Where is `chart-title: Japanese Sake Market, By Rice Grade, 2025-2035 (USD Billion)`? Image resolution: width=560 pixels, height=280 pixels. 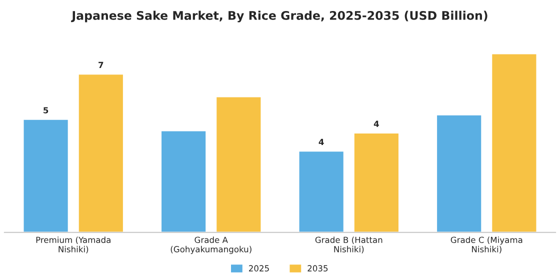 chart-title: Japanese Sake Market, By Rice Grade, 2025-2035 (USD Billion) is located at coordinates (279, 16).